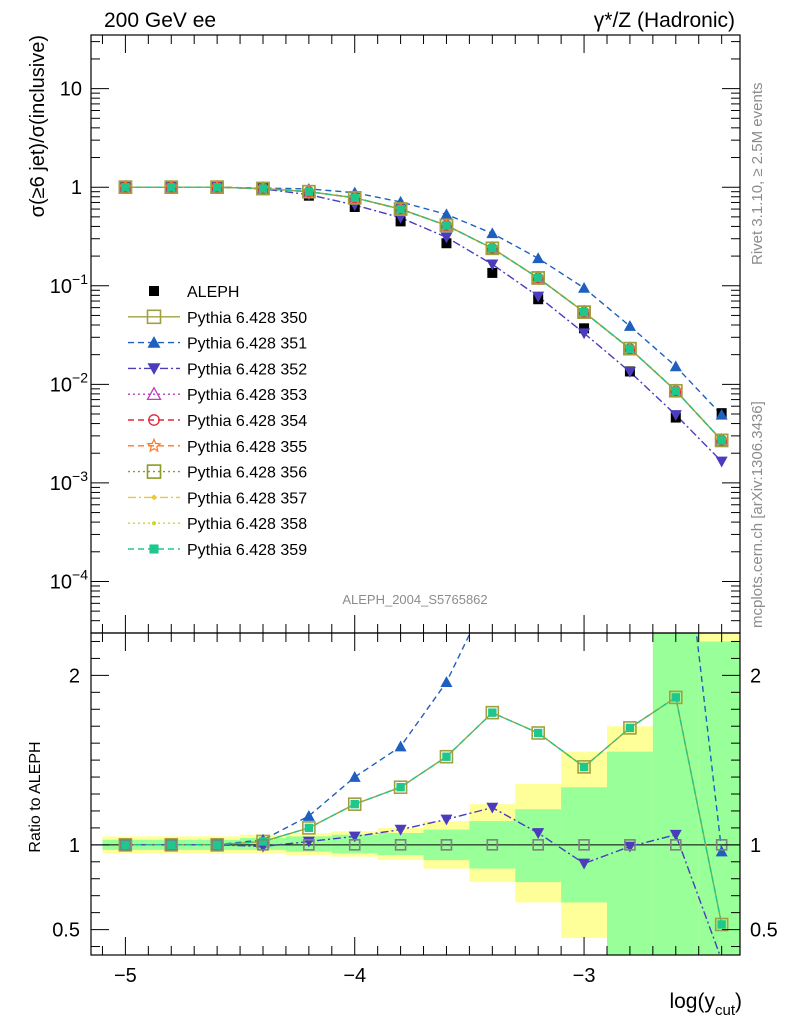 The image size is (786, 1029). I want to click on y-tick-label: 1, so click(76, 188).